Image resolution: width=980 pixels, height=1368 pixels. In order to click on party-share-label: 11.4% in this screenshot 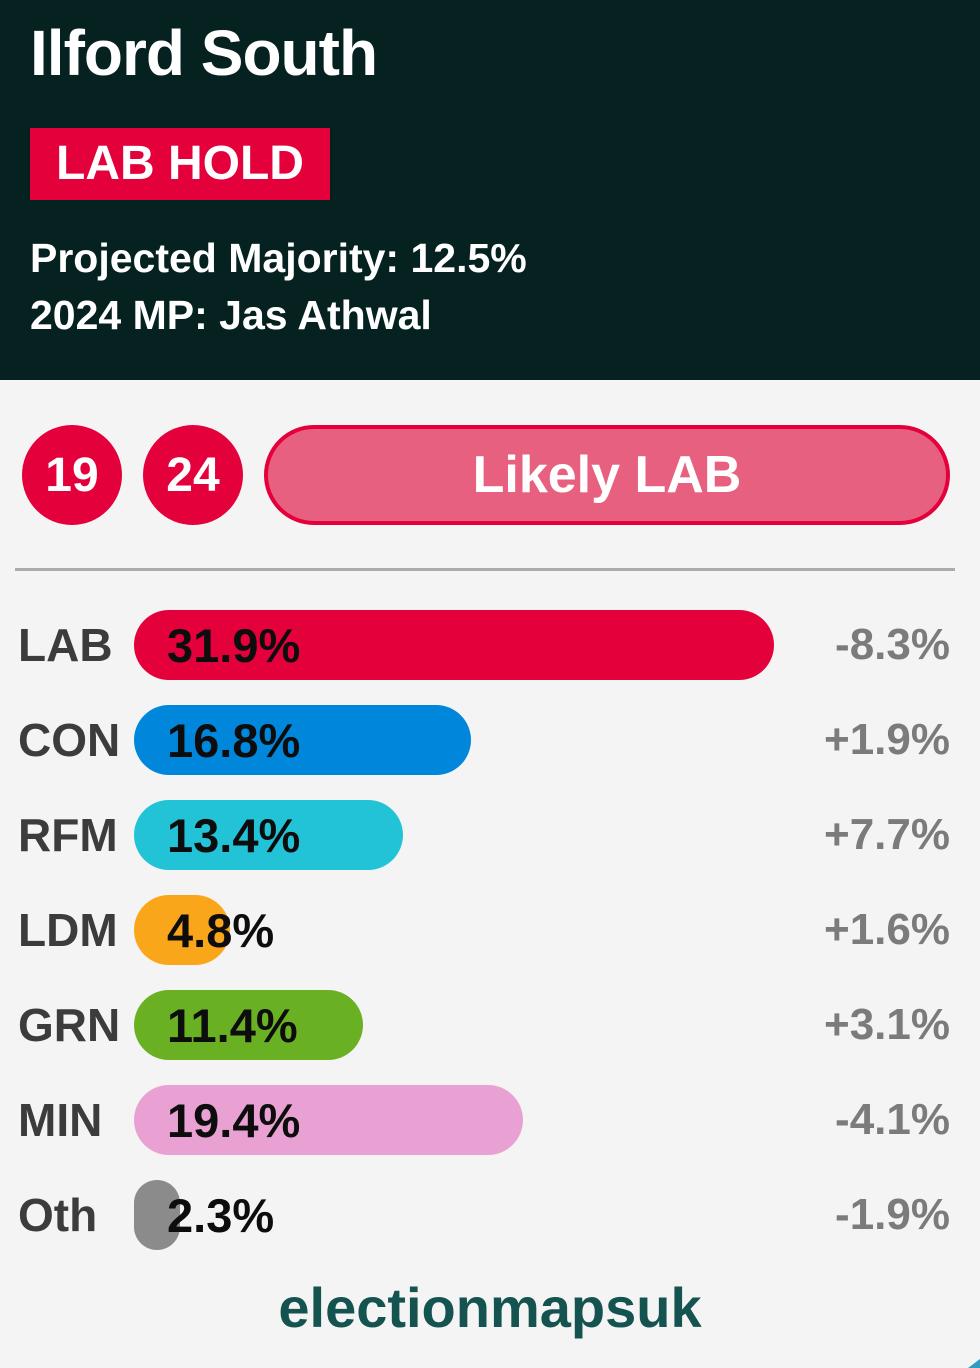, I will do `click(232, 1025)`.